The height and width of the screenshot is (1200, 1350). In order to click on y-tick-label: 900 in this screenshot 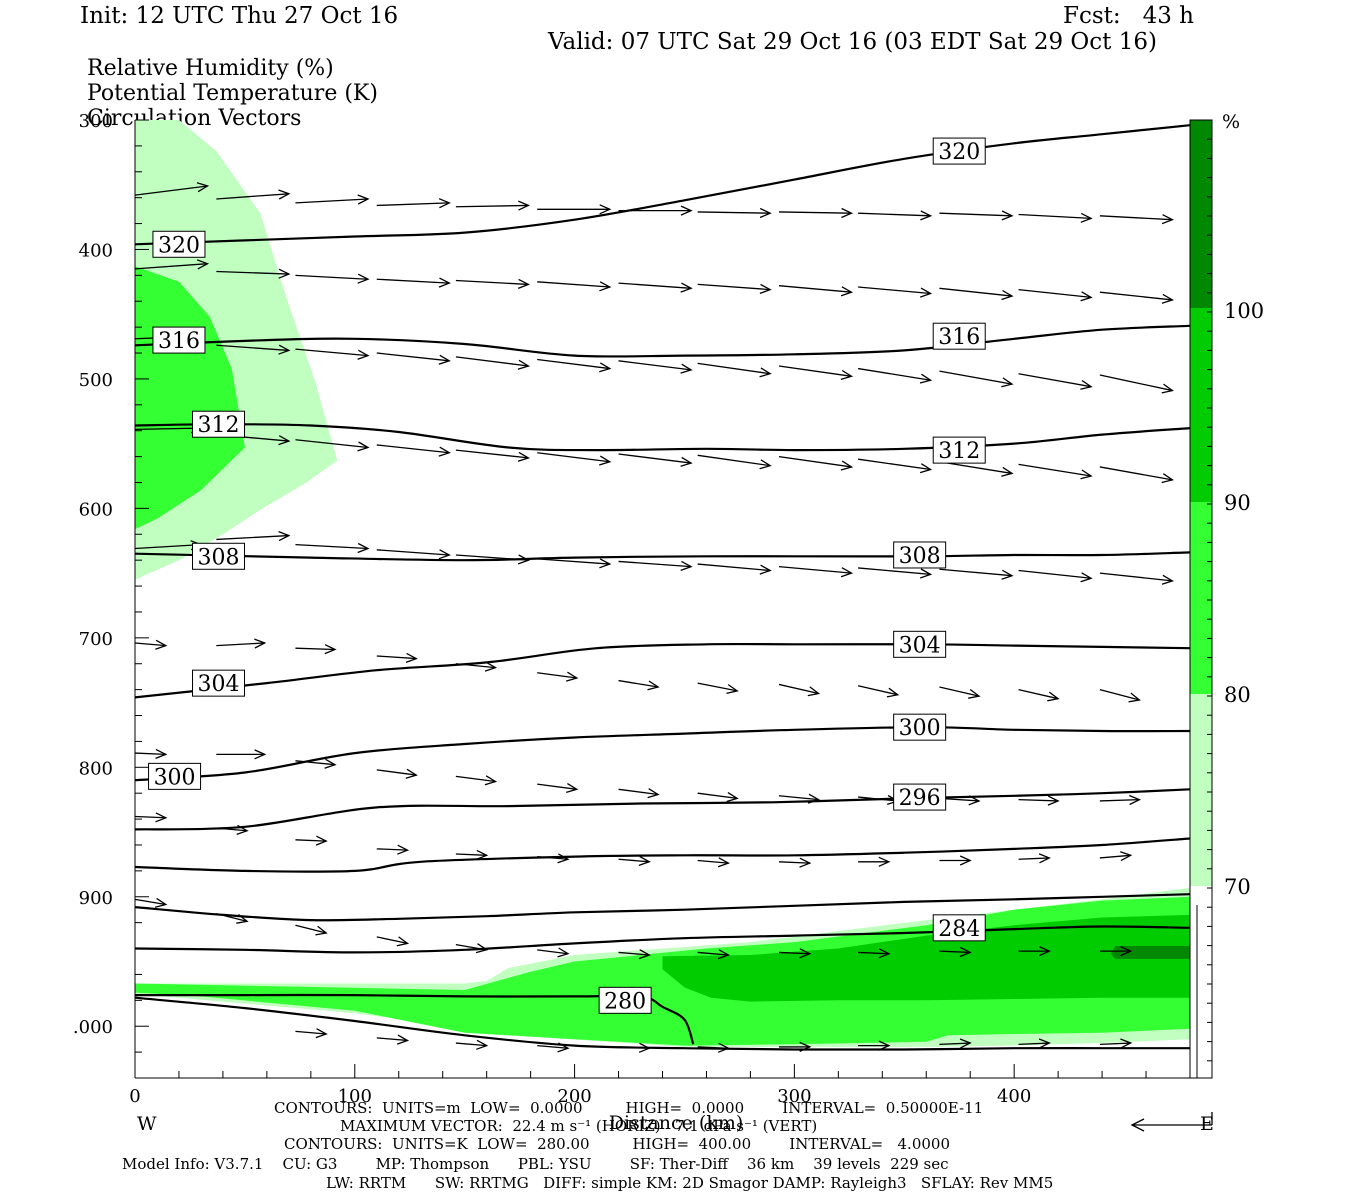, I will do `click(96, 898)`.